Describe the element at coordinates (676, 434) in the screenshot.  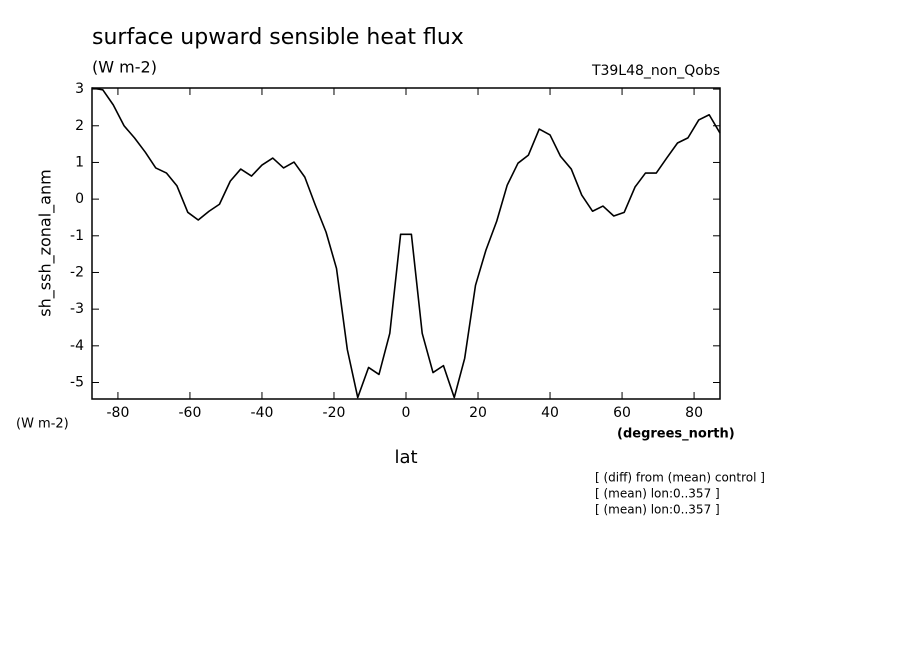
I see `x-units: (degrees_north)` at that location.